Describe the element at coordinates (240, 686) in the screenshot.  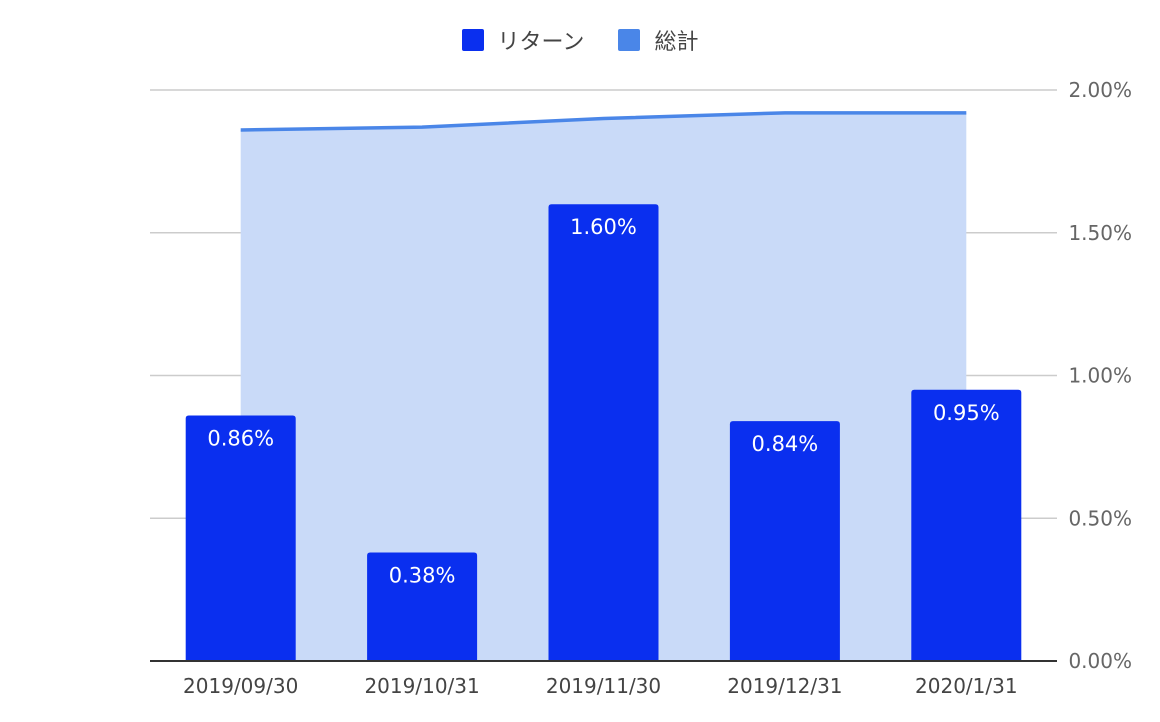
I see `x-tick-label-0: 2019/09/30` at that location.